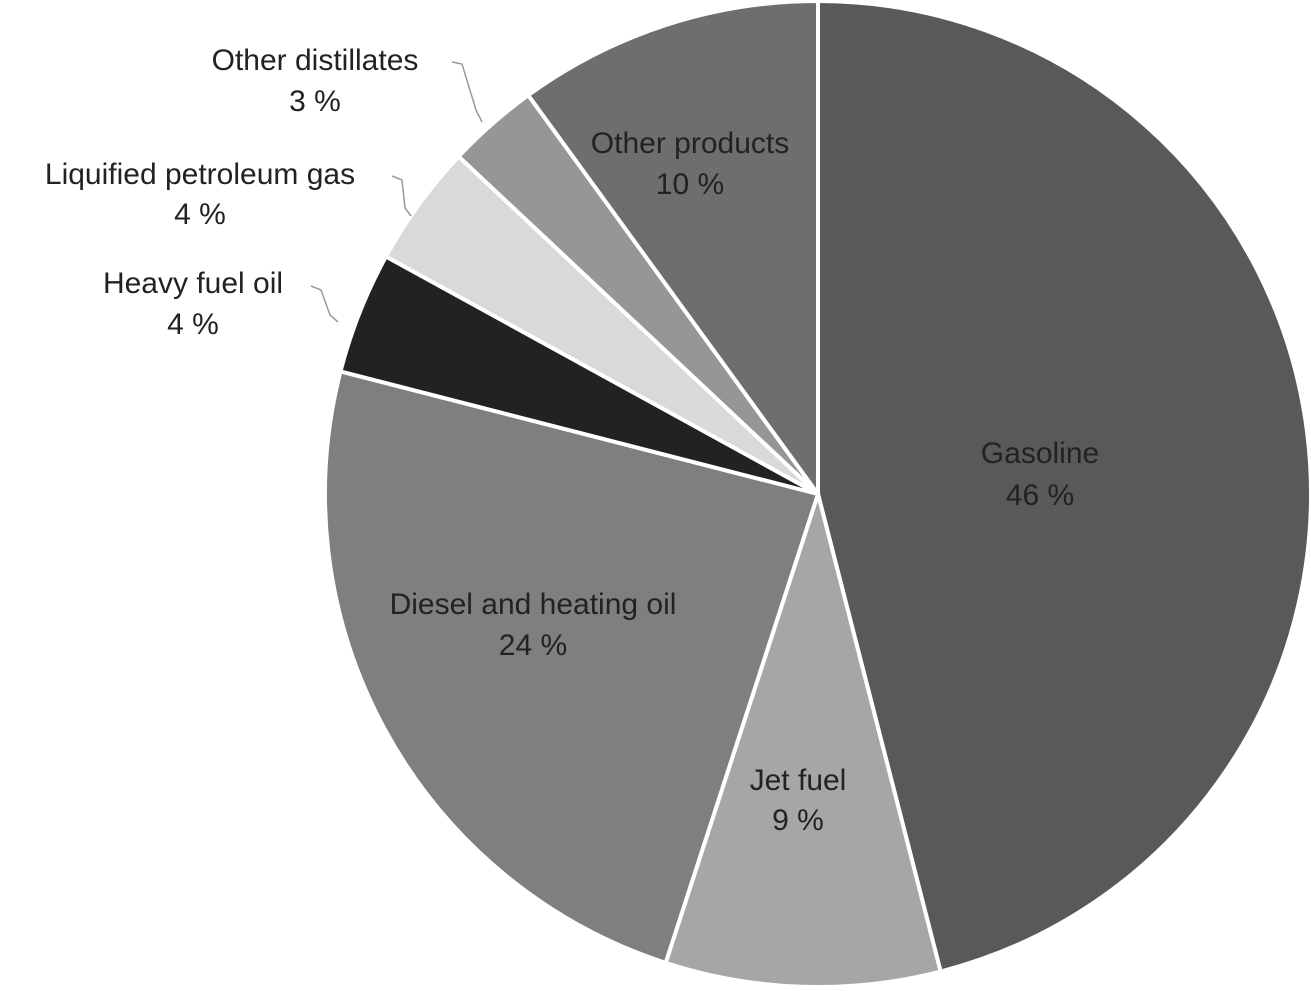 The image size is (1311, 991). Describe the element at coordinates (193, 283) in the screenshot. I see `slice-label-heavy-fuel-oil: Heavy fuel oil` at that location.